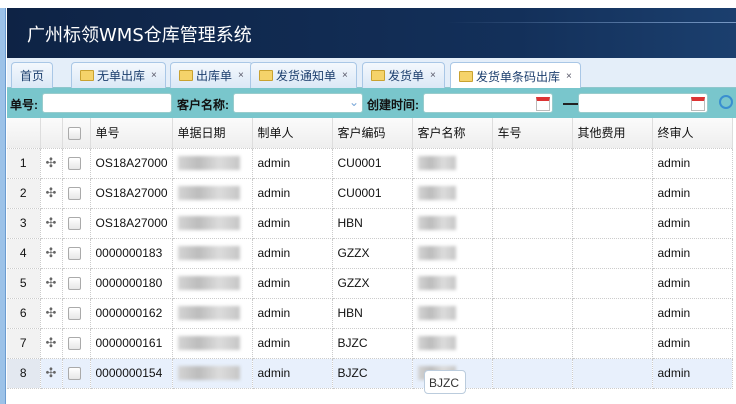 The height and width of the screenshot is (404, 736). I want to click on column-header: 单据日期, so click(212, 133).